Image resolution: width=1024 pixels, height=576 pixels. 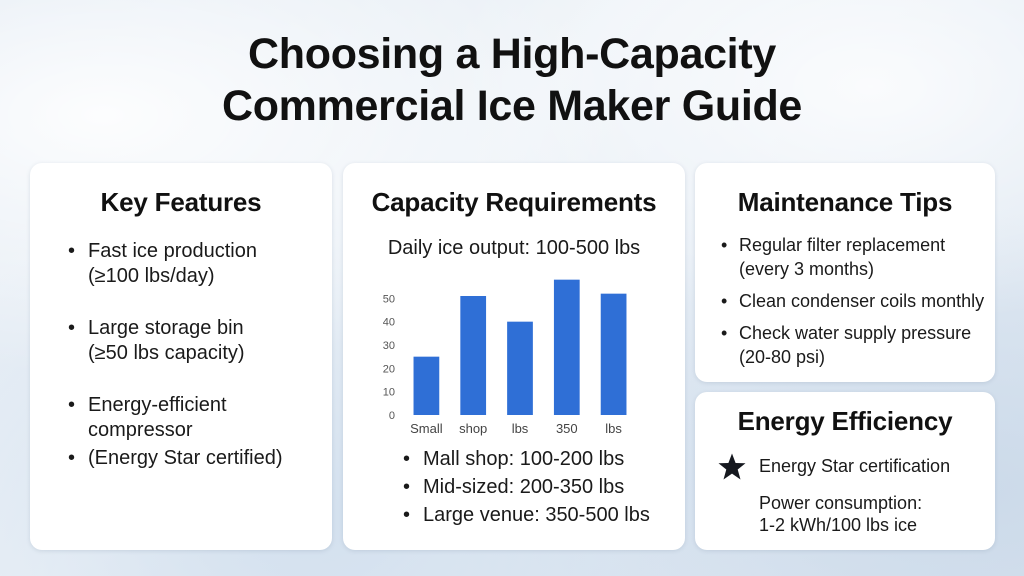 What do you see at coordinates (512, 106) in the screenshot?
I see `title-line-2: Commercial Ice Maker Guide` at bounding box center [512, 106].